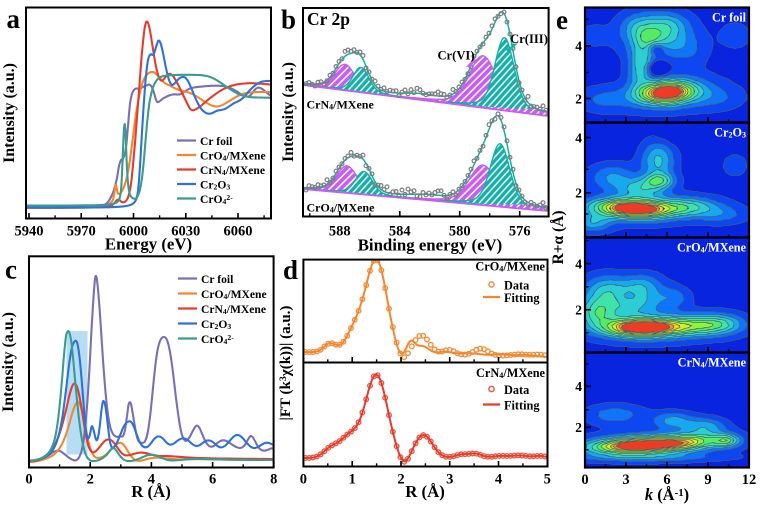  What do you see at coordinates (520, 232) in the screenshot?
I see `svg-text: 576` at bounding box center [520, 232].